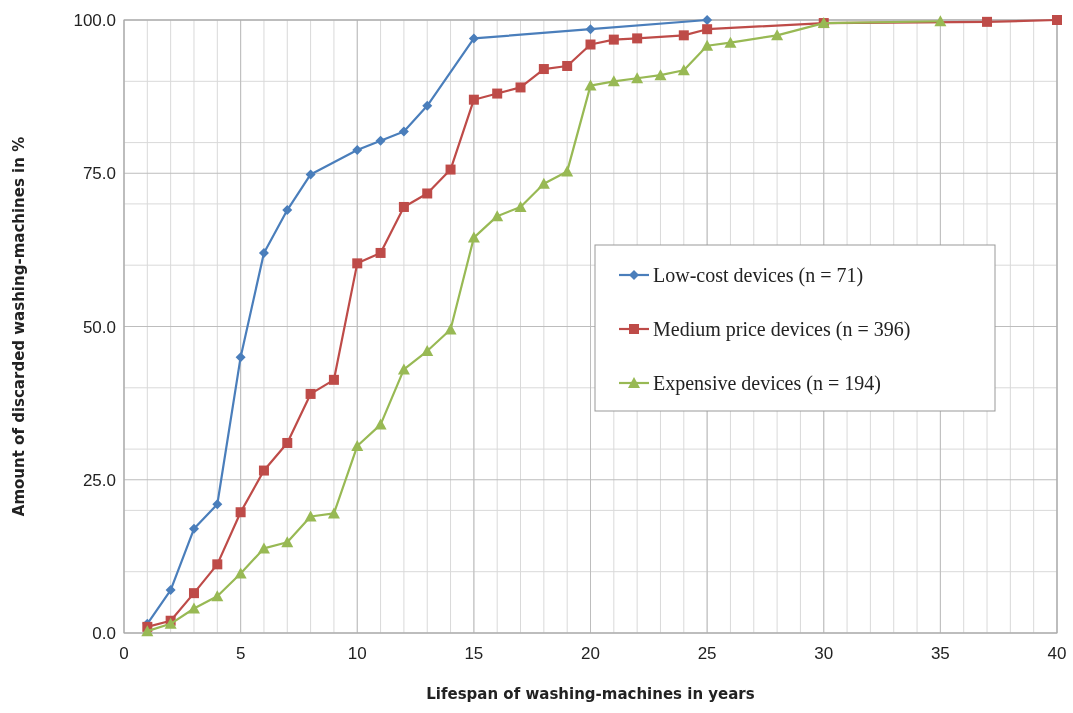  Describe the element at coordinates (782, 329) in the screenshot. I see `legend-label: Medium price devices (n = 396)` at that location.